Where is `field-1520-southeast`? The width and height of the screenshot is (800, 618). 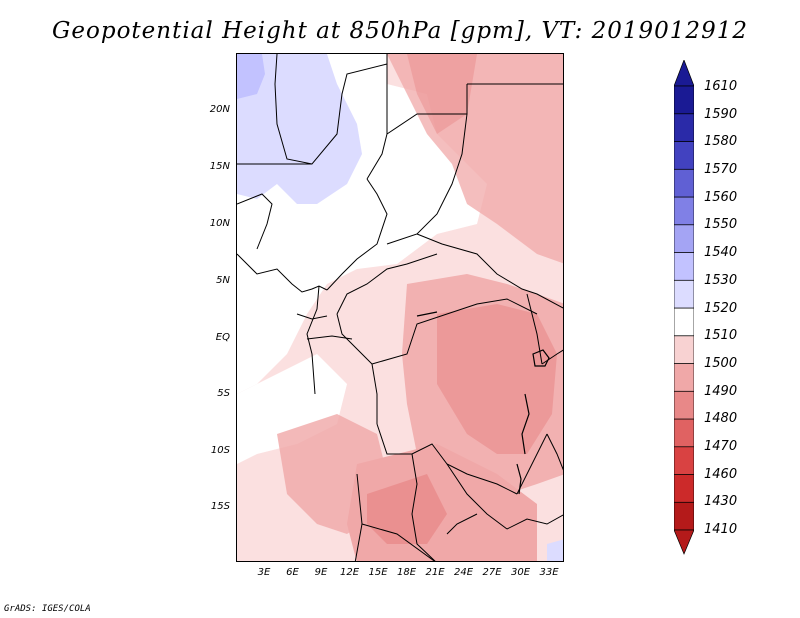
field-1520-southeast is located at coordinates (555, 550).